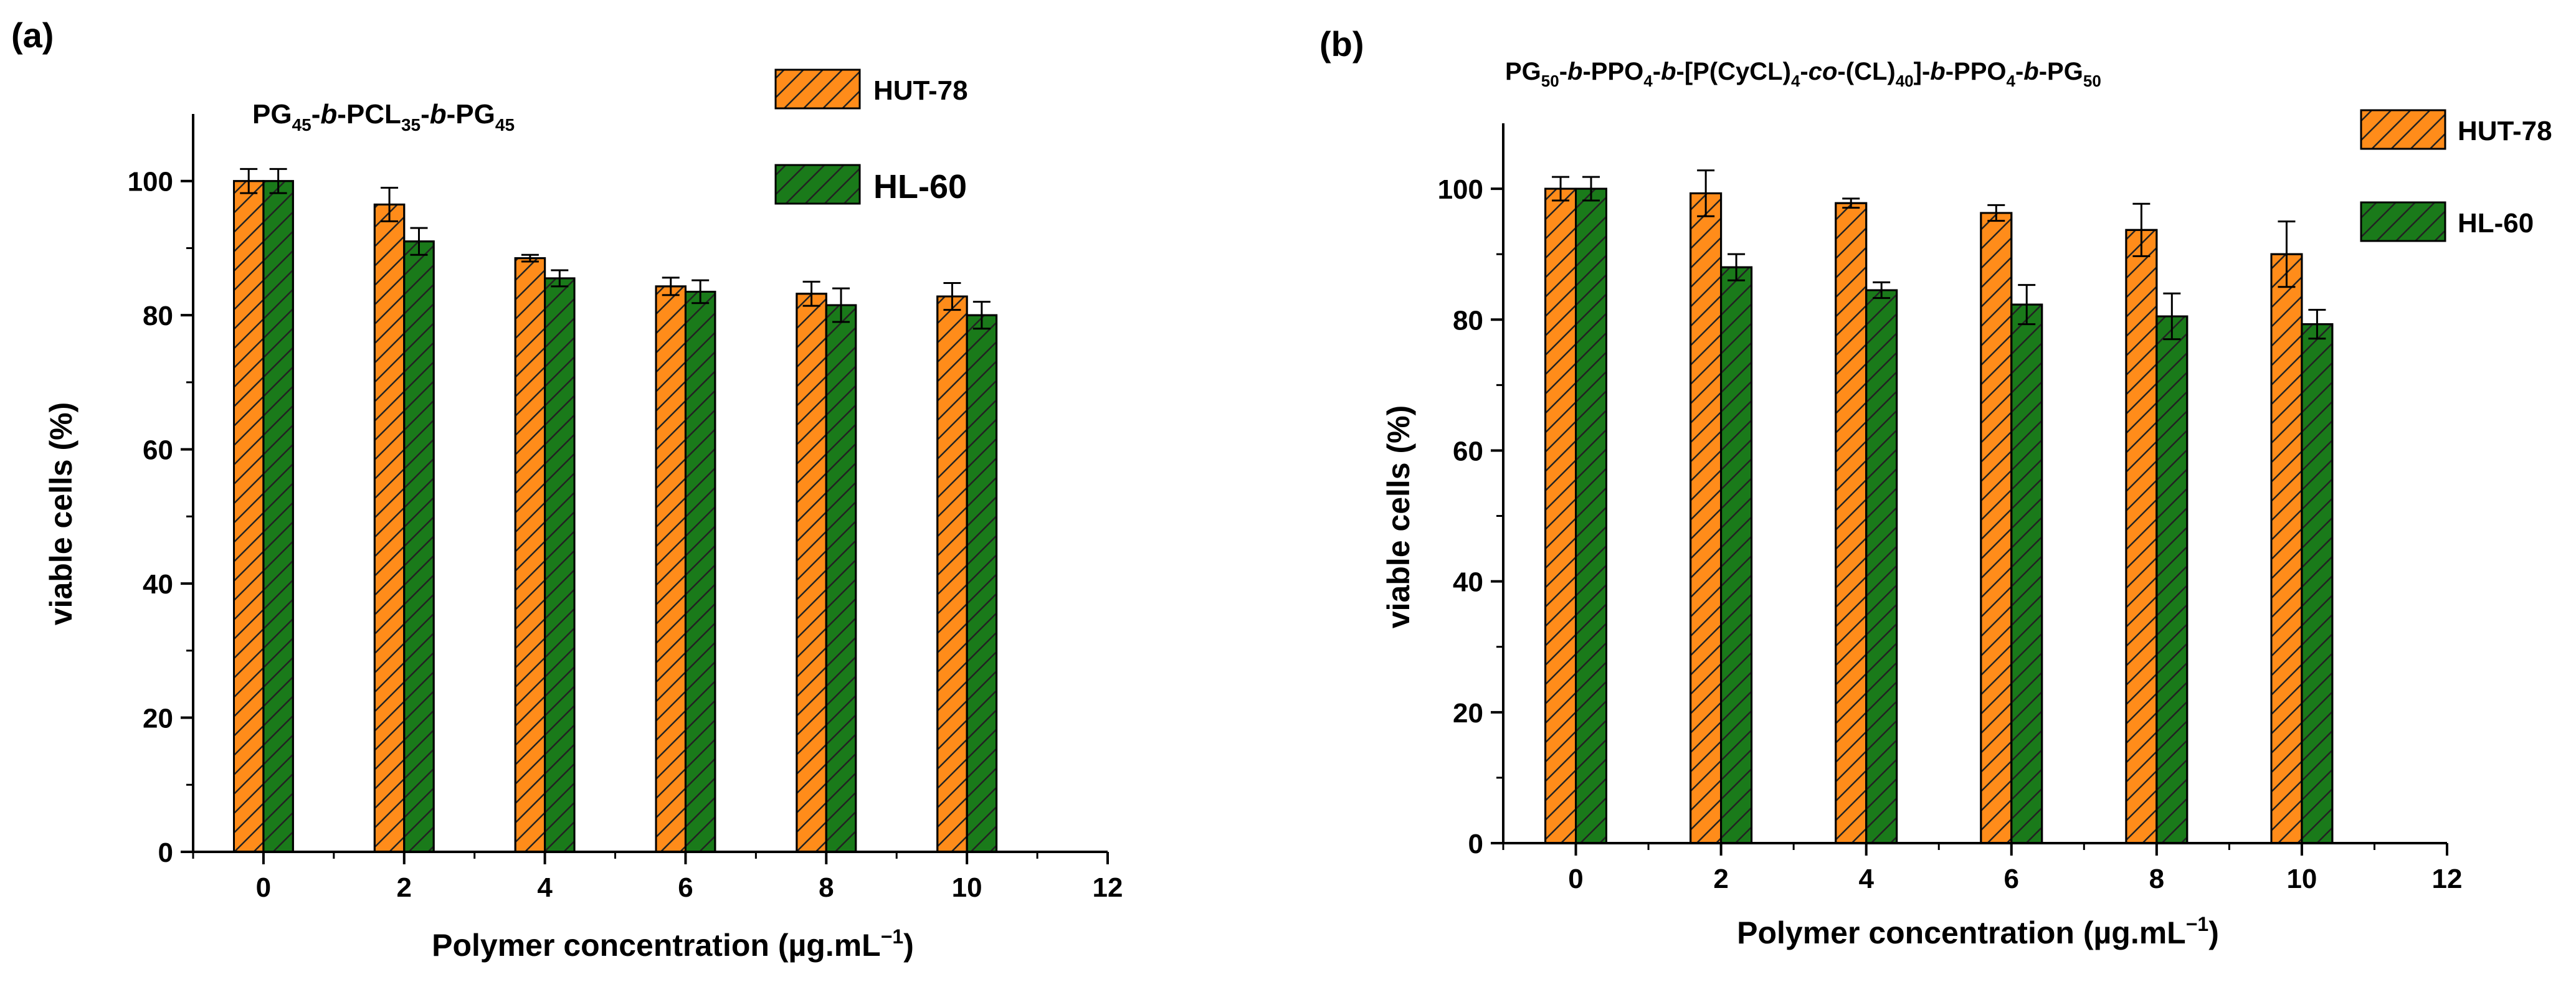 The height and width of the screenshot is (982, 2576). Describe the element at coordinates (673, 944) in the screenshot. I see `panel-a-xlabel: Polymer concentration (µg.mL−1)` at that location.